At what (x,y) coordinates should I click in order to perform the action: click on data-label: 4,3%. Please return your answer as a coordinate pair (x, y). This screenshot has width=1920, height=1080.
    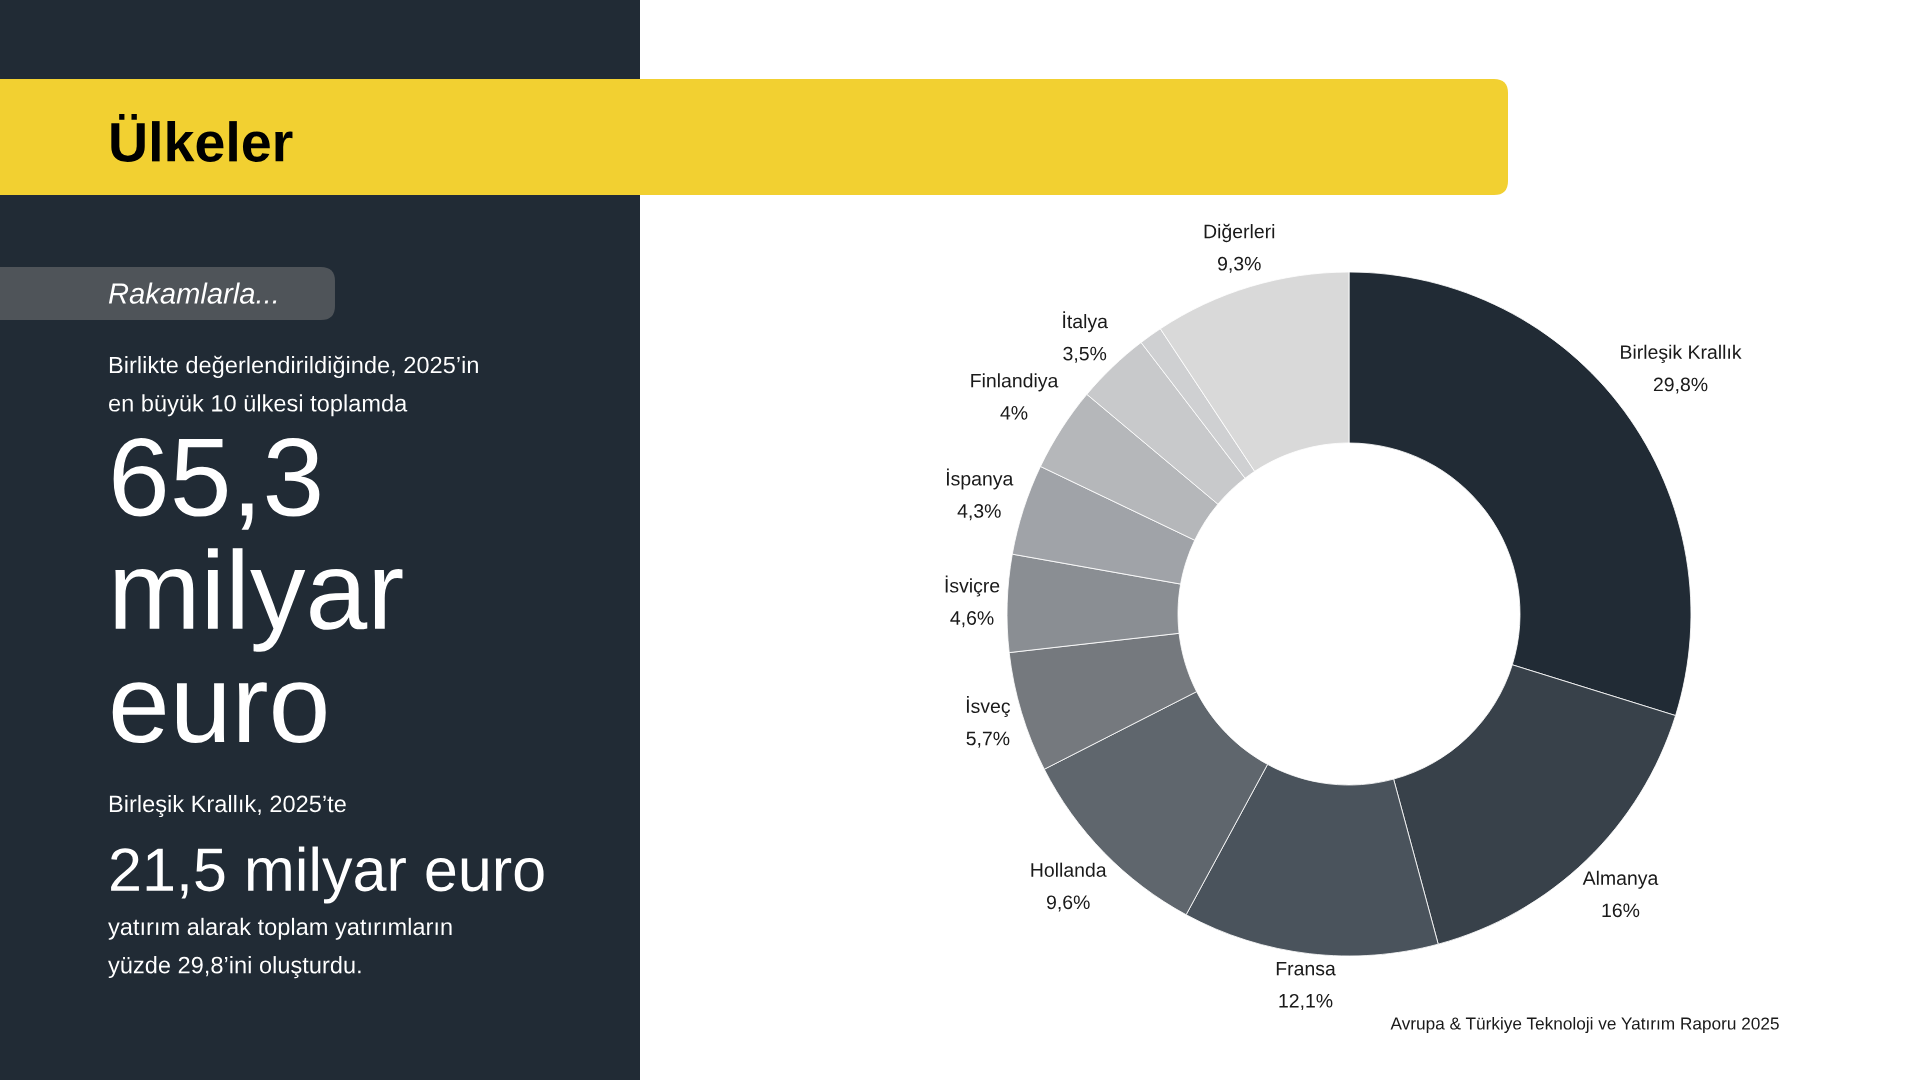
    Looking at the image, I should click on (979, 512).